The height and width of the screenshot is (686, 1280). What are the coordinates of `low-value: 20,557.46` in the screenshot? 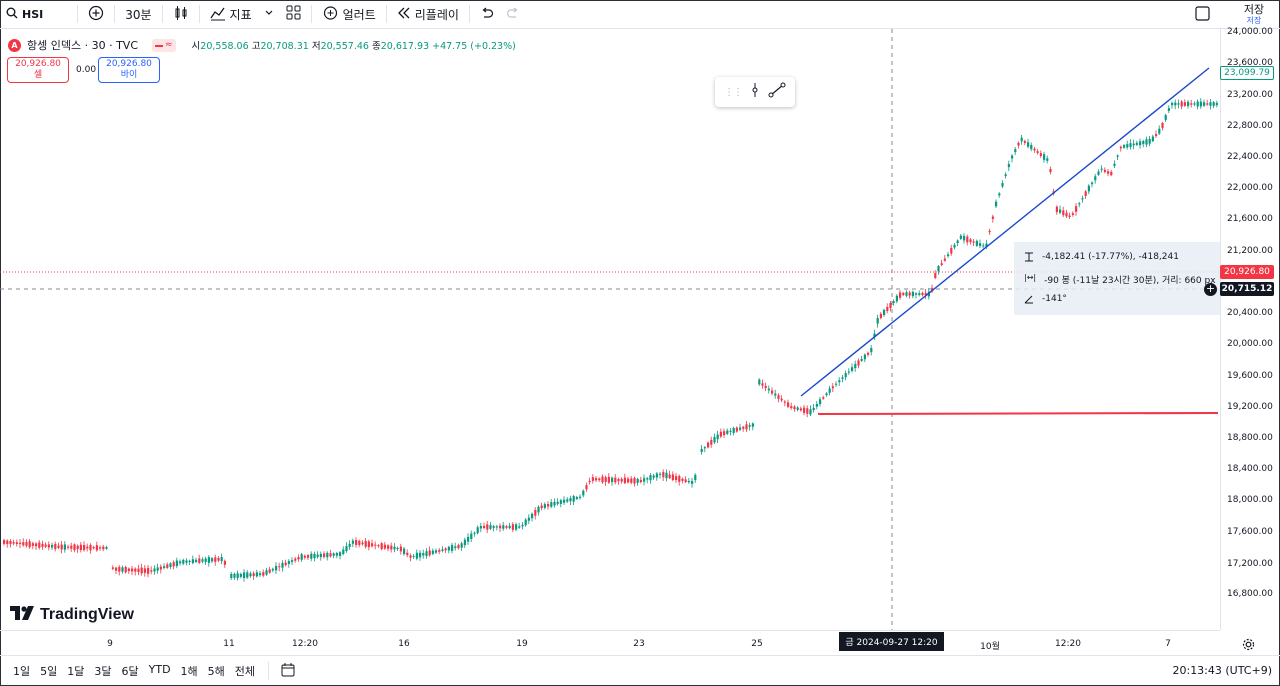 It's located at (345, 46).